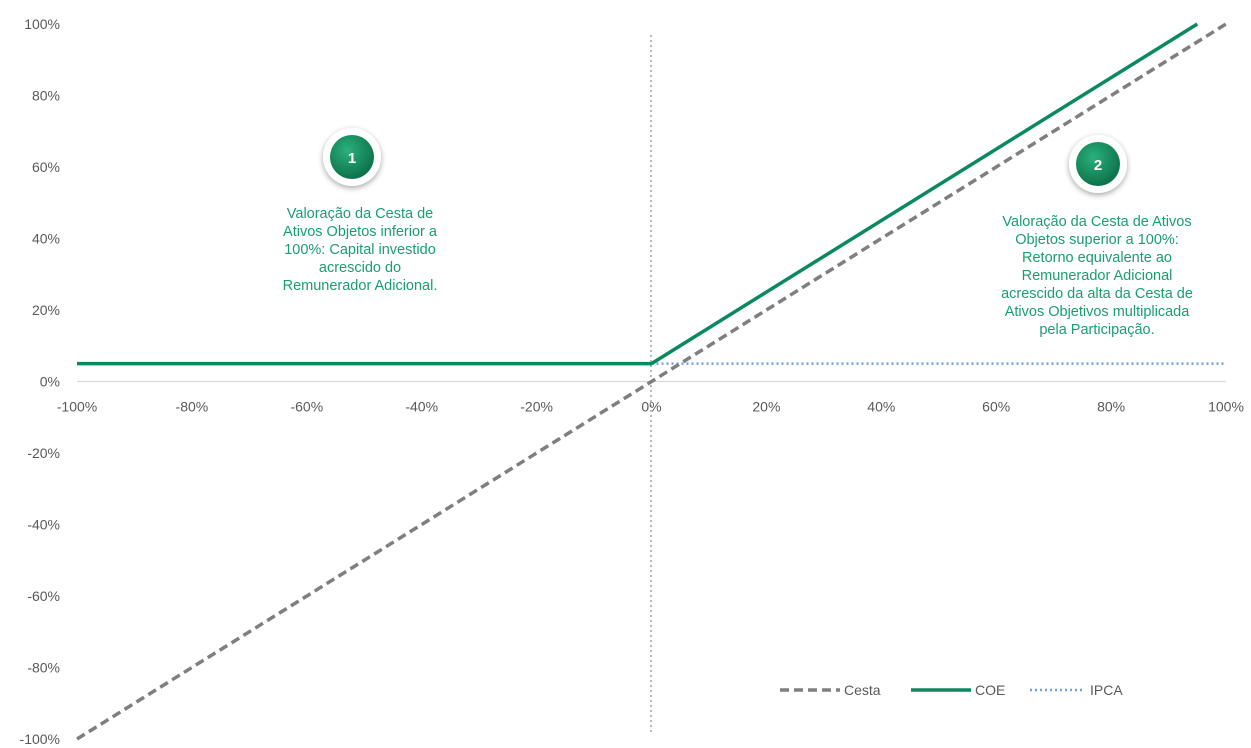 This screenshot has width=1251, height=748. What do you see at coordinates (1096, 330) in the screenshot?
I see `annotation-line: pela Participação.` at bounding box center [1096, 330].